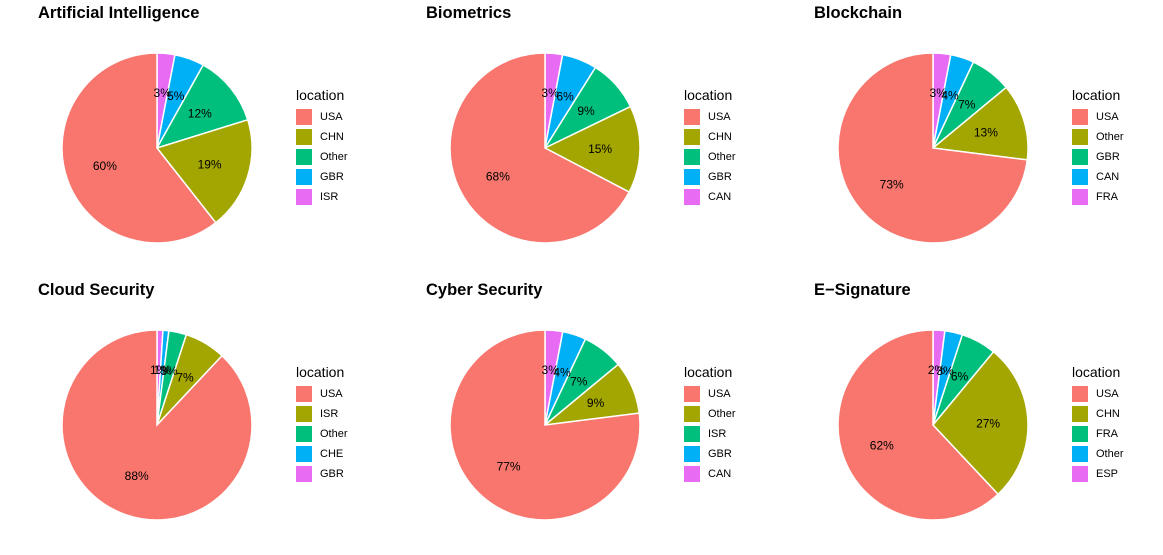 This screenshot has width=1163, height=555. What do you see at coordinates (509, 466) in the screenshot?
I see `slice-label: 77%` at bounding box center [509, 466].